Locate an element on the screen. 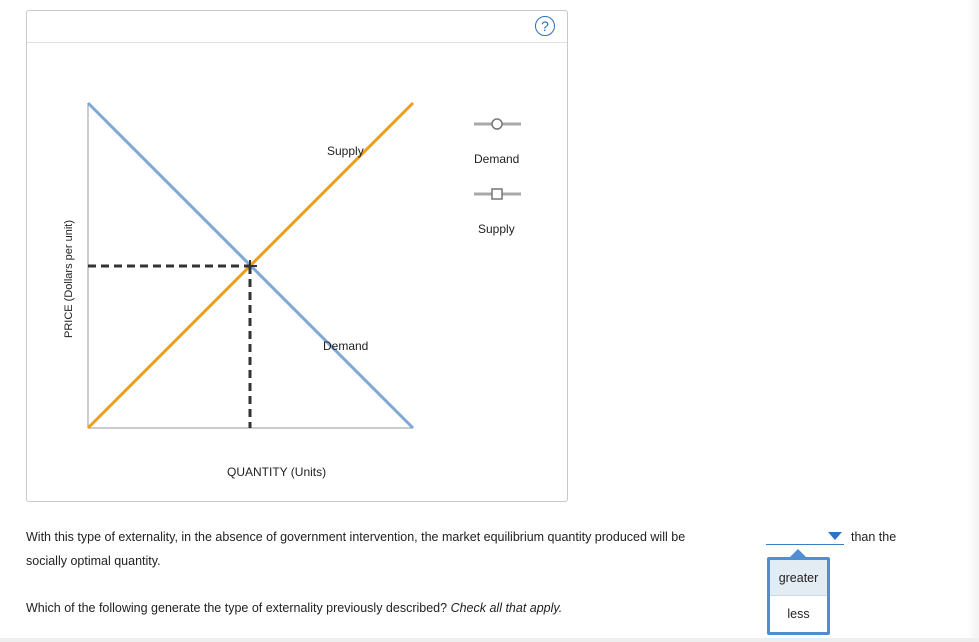  legend-demand-label: Demand is located at coordinates (497, 159).